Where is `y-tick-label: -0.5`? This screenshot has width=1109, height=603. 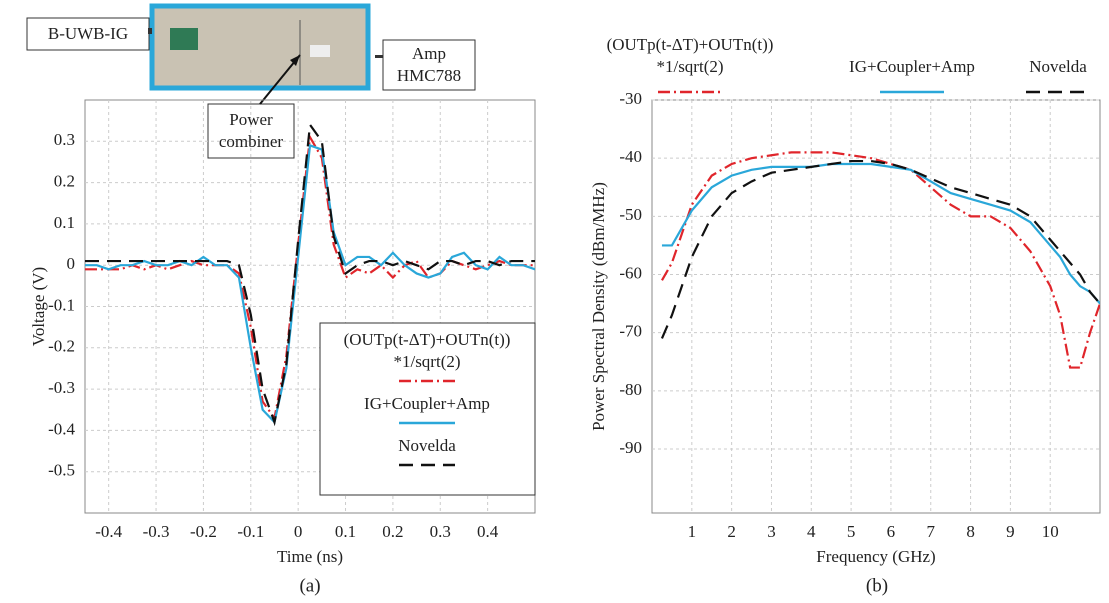 y-tick-label: -0.5 is located at coordinates (61, 470).